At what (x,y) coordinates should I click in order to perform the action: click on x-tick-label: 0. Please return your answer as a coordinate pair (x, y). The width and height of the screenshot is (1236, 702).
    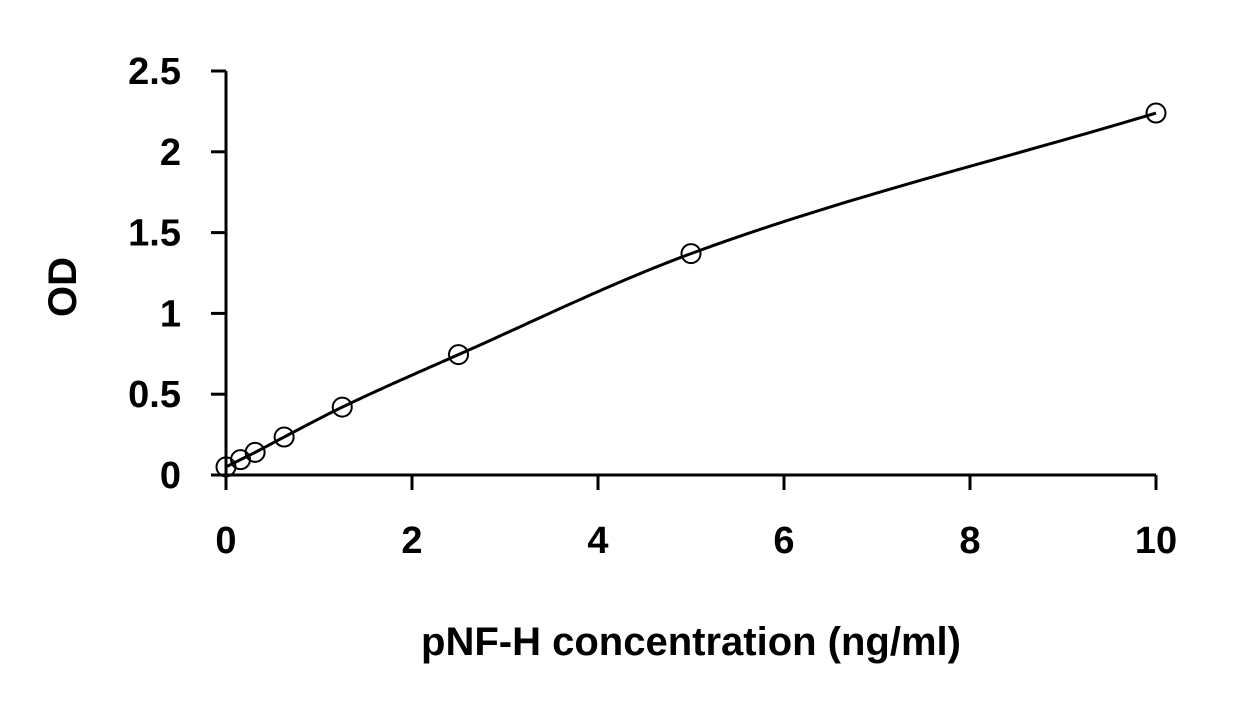
    Looking at the image, I should click on (225, 541).